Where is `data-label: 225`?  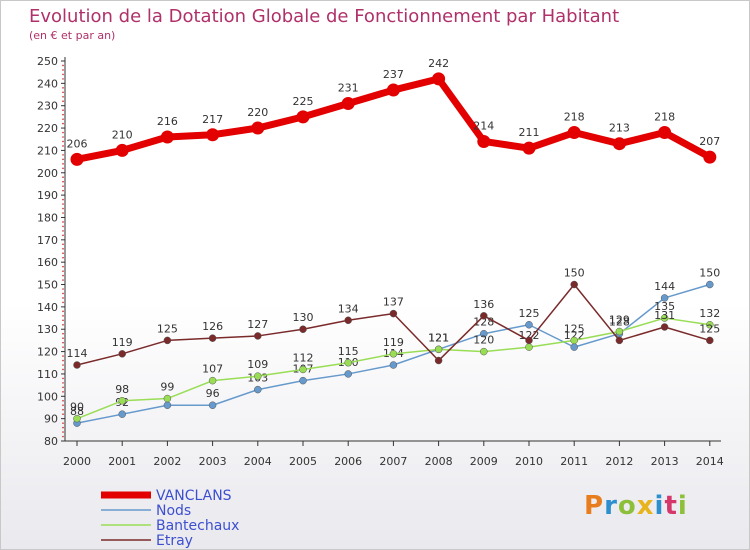
data-label: 225 is located at coordinates (303, 101).